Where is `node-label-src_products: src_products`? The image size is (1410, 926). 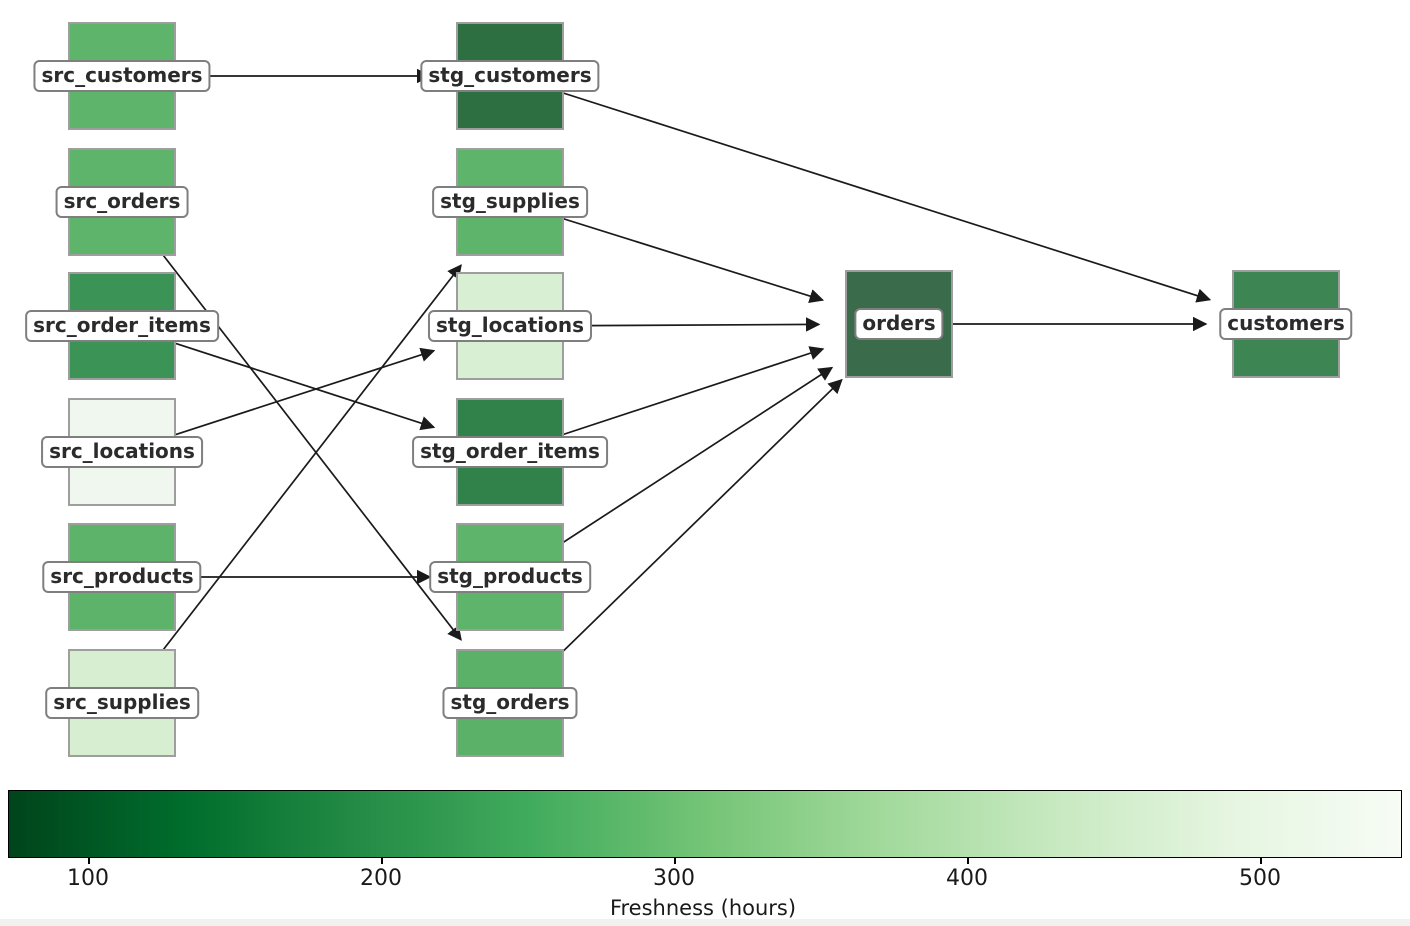 node-label-src_products: src_products is located at coordinates (122, 577).